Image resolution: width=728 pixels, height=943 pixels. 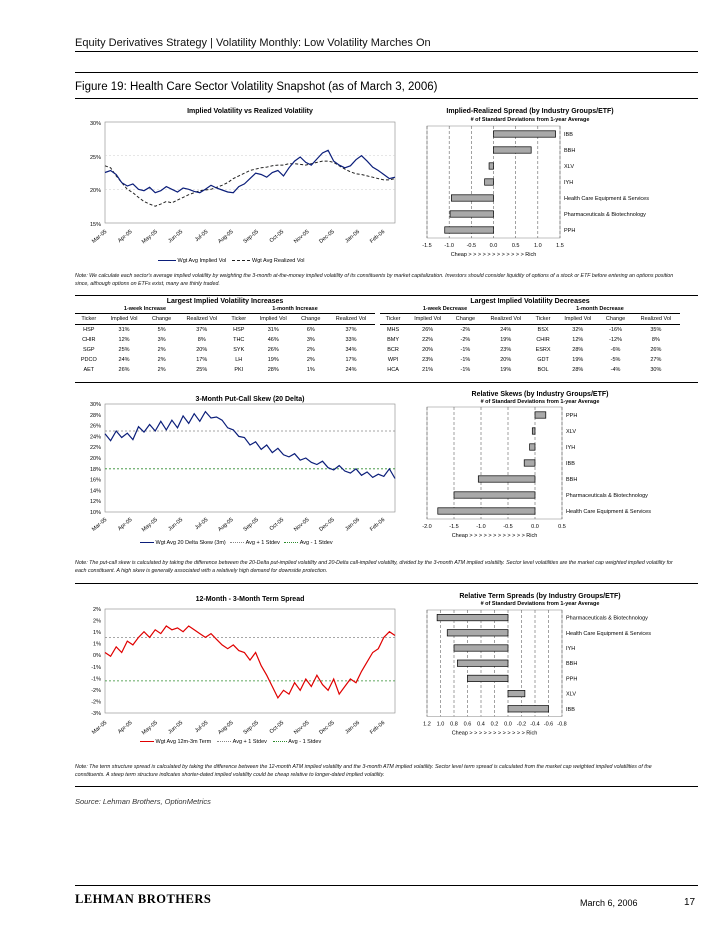 What do you see at coordinates (393, 350) in the screenshot?
I see `table-cell: BCR` at bounding box center [393, 350].